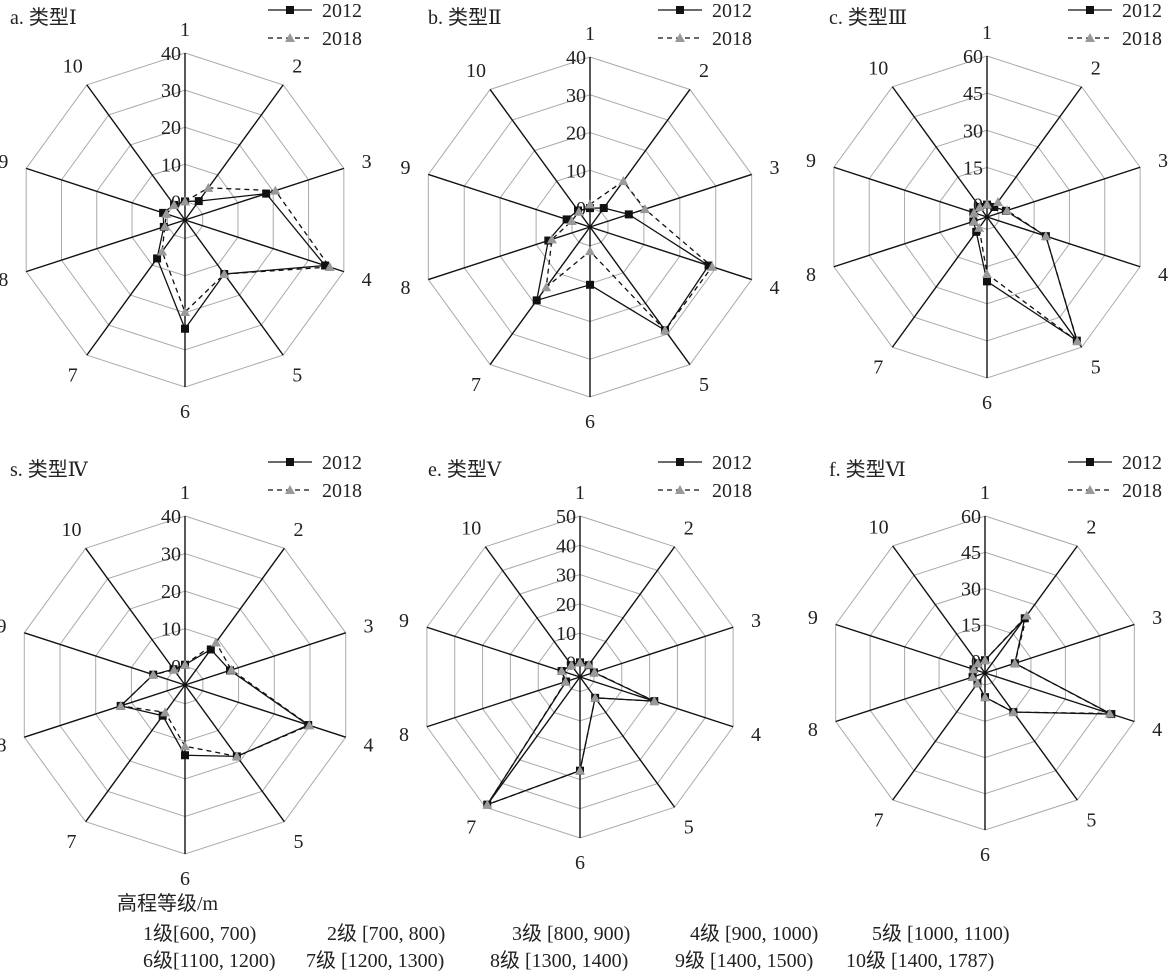 Image resolution: width=1170 pixels, height=972 pixels. I want to click on chart-title: s. 类型Ⅳ, so click(49, 469).